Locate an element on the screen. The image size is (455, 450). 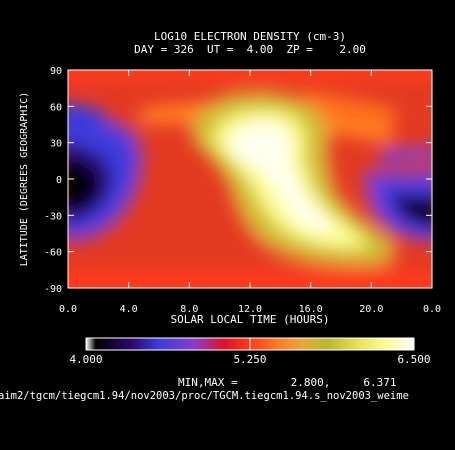
x-tick-label: 12.0 is located at coordinates (250, 309).